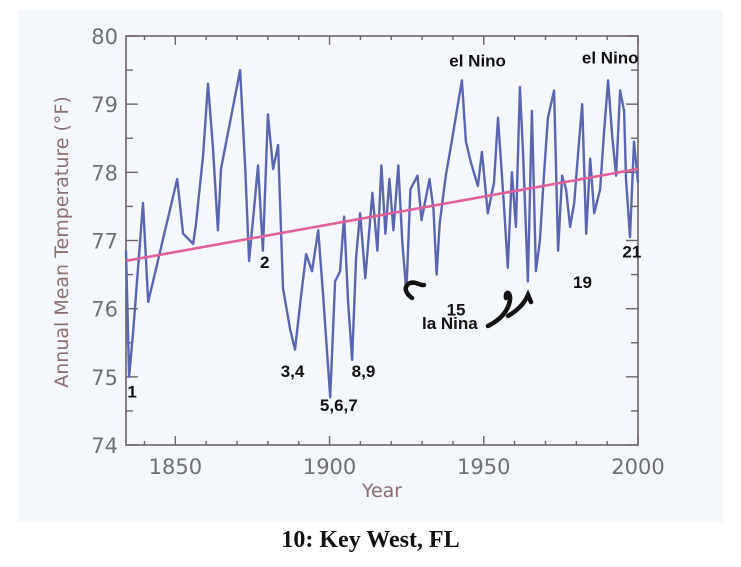 Image resolution: width=741 pixels, height=567 pixels. Describe the element at coordinates (456, 309) in the screenshot. I see `annotation-label: 15` at that location.